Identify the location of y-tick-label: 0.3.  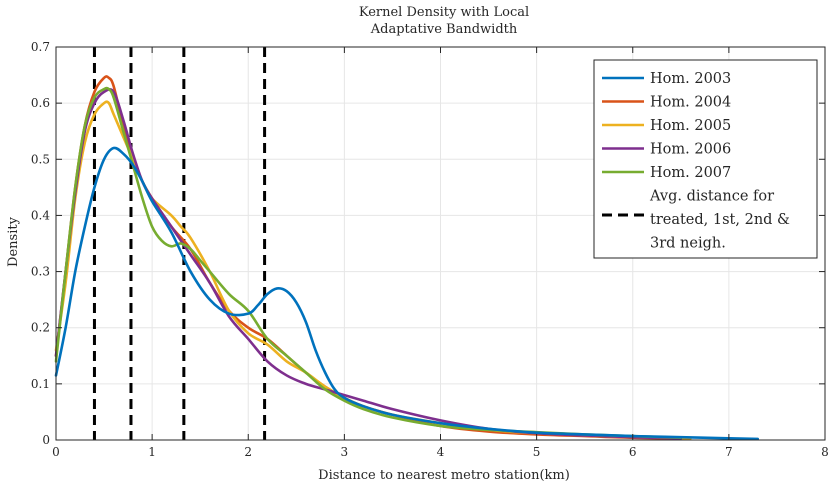
(40, 272).